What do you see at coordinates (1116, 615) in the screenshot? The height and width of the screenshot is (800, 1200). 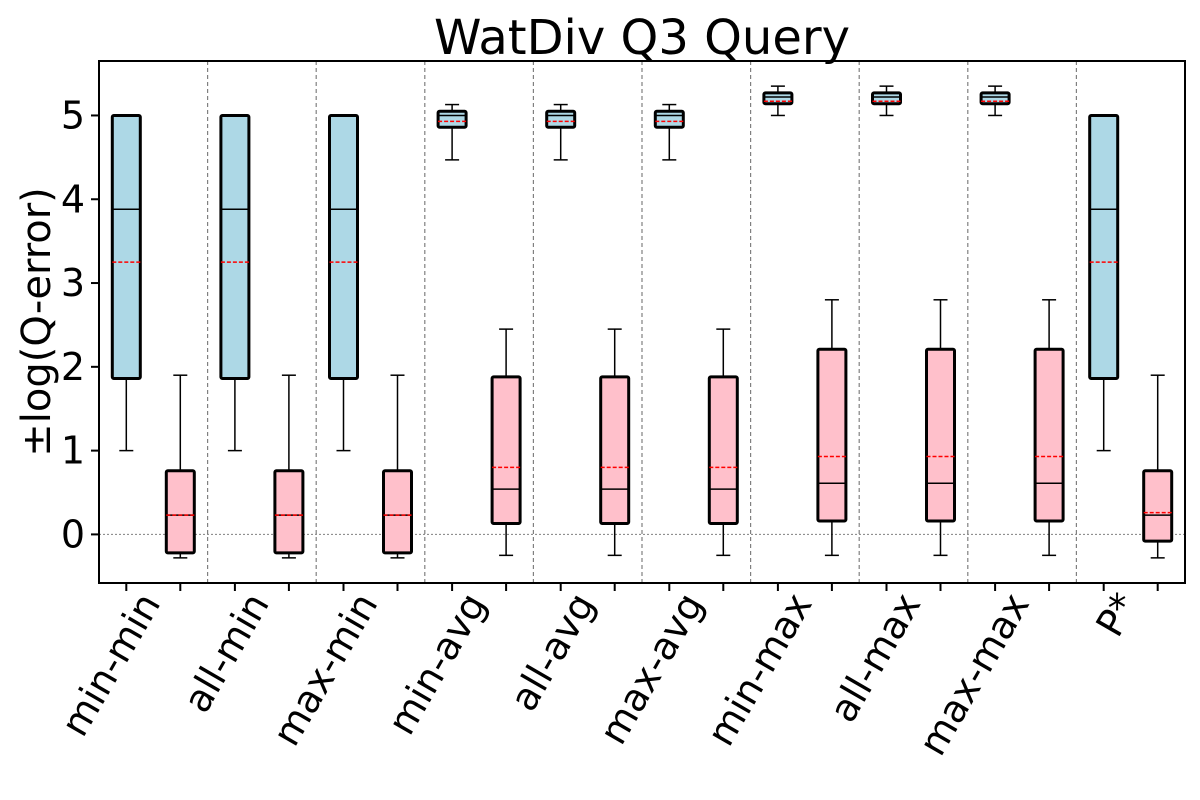 I see `x-tick-label: P*` at bounding box center [1116, 615].